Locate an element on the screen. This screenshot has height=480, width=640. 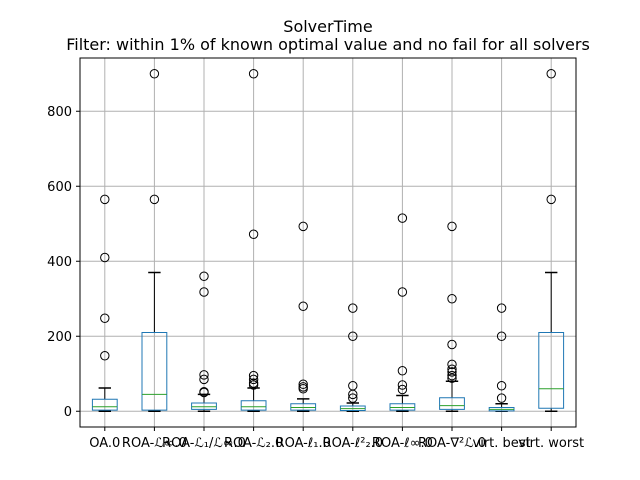
x-tick-label: ROA-ℓ∞.0 is located at coordinates (402, 443).